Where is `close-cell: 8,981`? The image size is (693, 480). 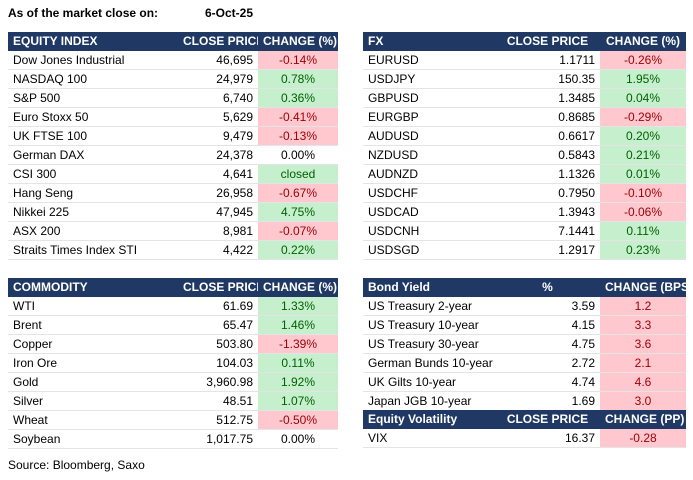
close-cell: 8,981 is located at coordinates (218, 231).